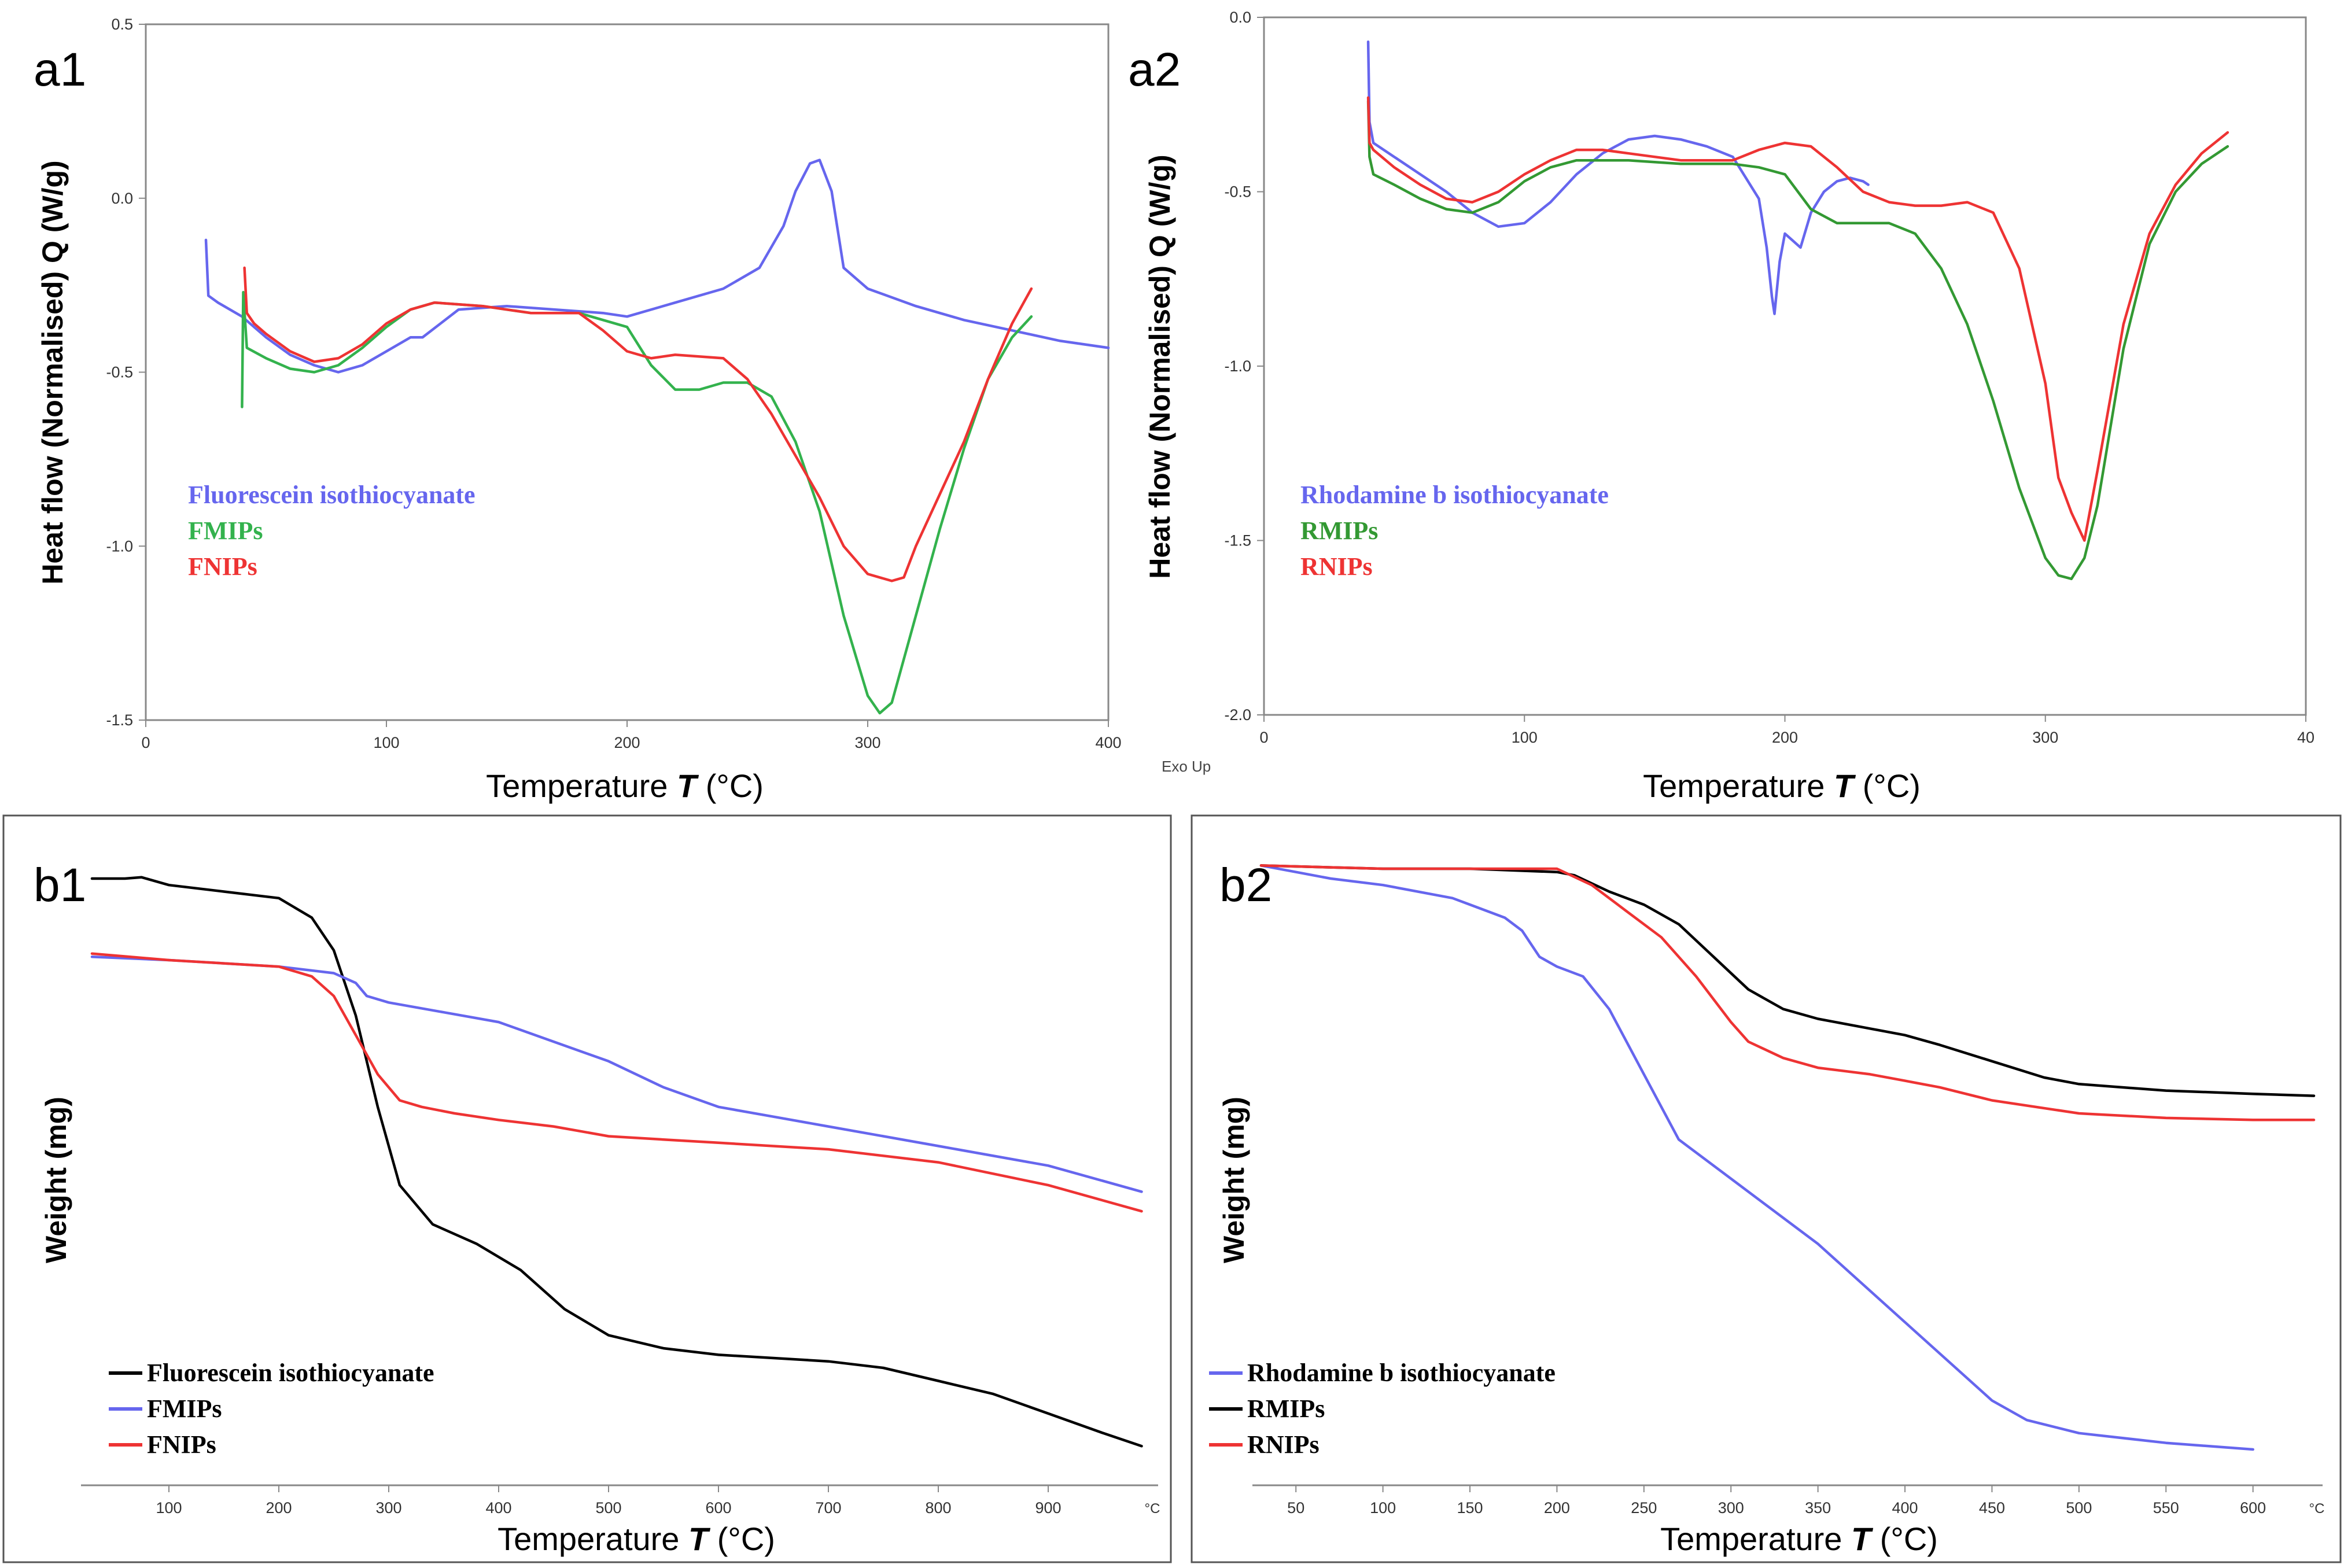 The image size is (2344, 1568). I want to click on x-tick-label: 450, so click(1992, 1508).